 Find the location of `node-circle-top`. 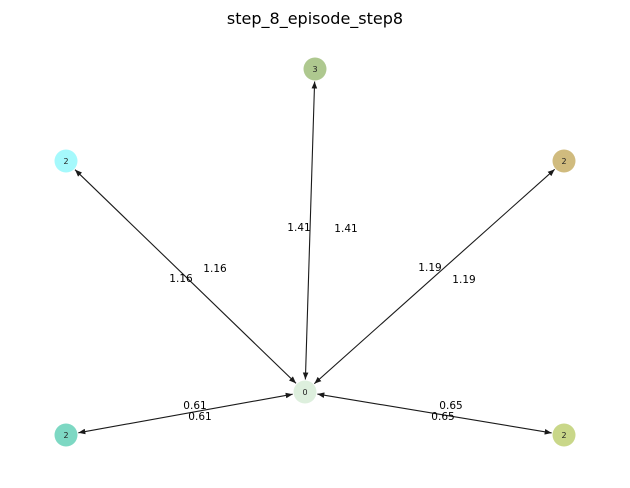

node-circle-top is located at coordinates (315, 69).